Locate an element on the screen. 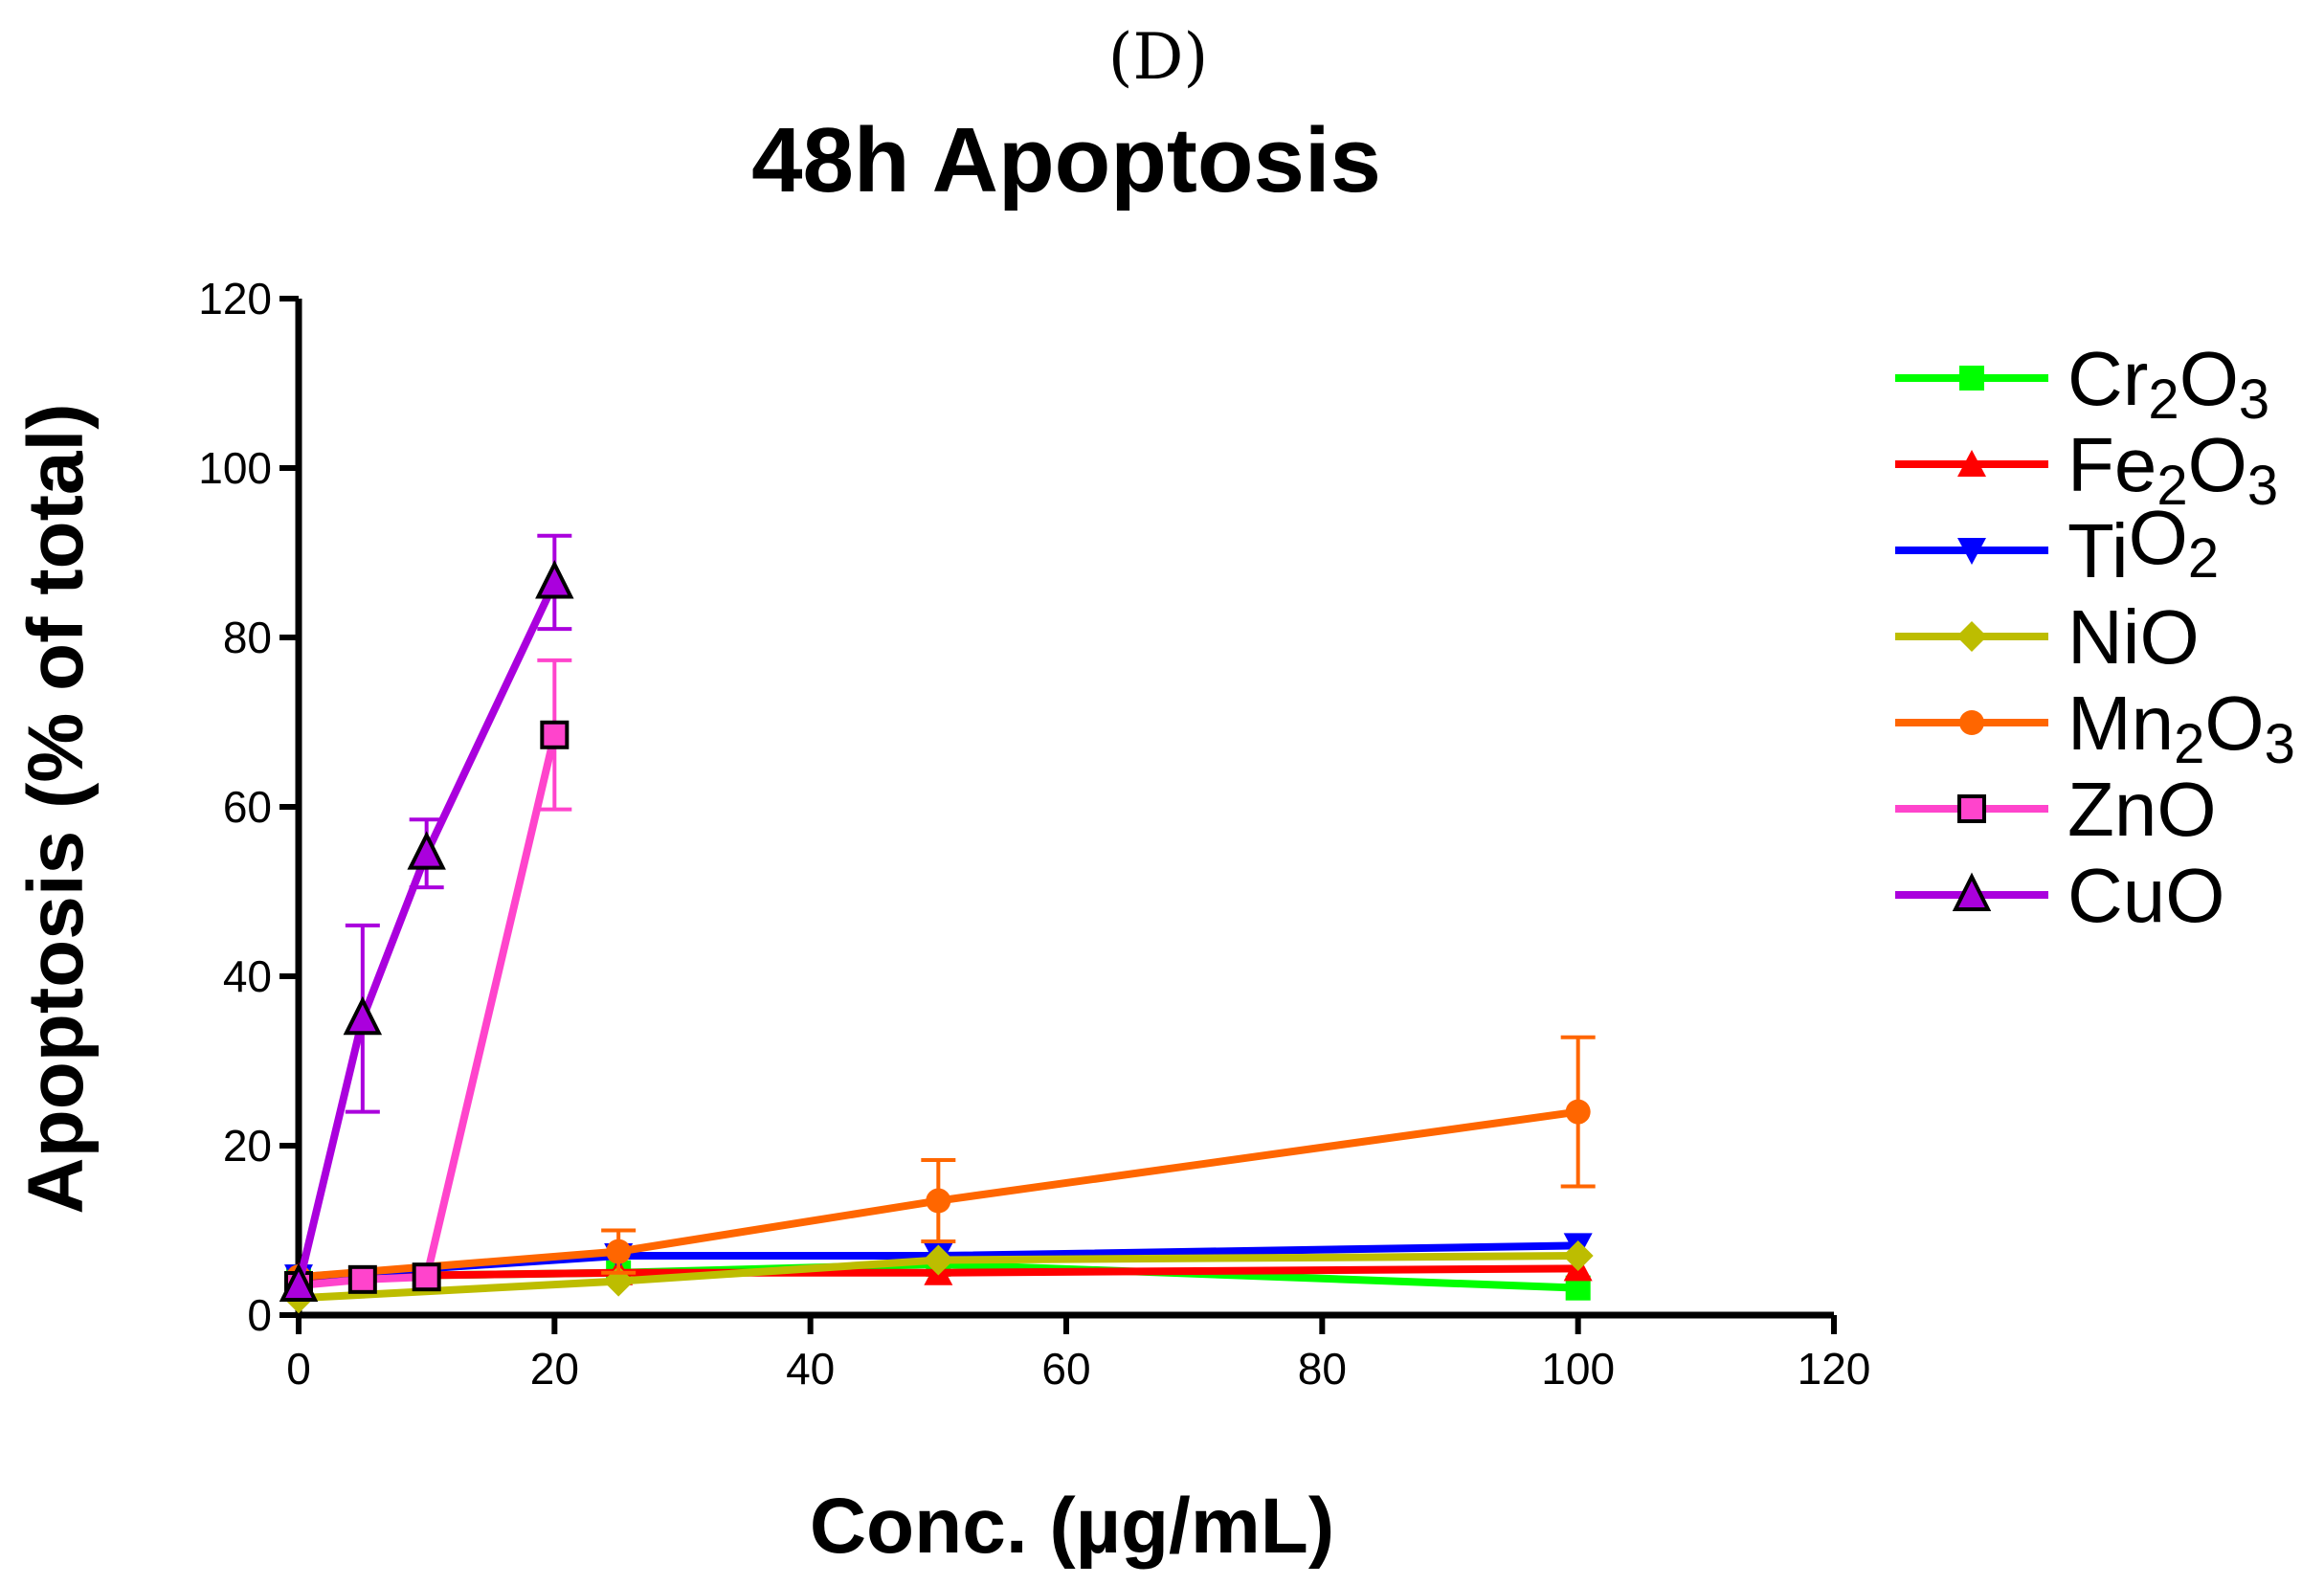 Image resolution: width=2324 pixels, height=1585 pixels. x-tick-label: 120 is located at coordinates (1834, 1369).